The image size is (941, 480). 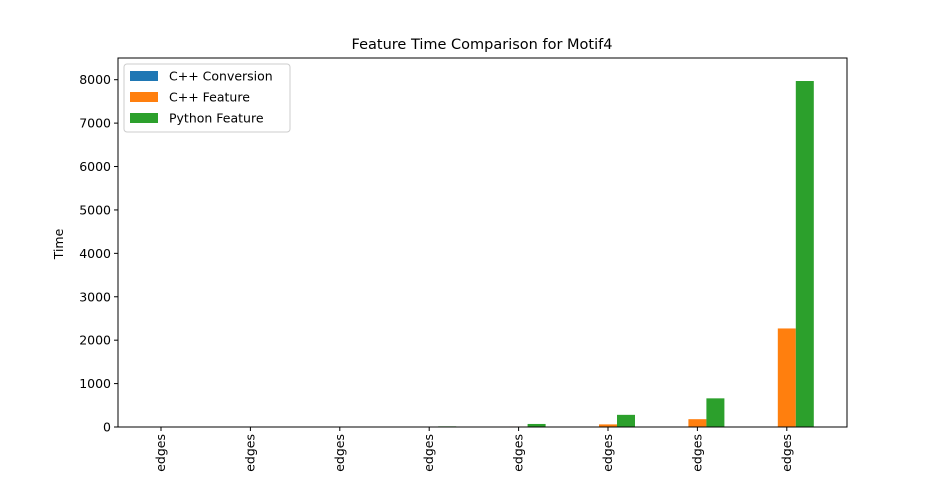 What do you see at coordinates (58, 244) in the screenshot?
I see `y-axis-label: Time` at bounding box center [58, 244].